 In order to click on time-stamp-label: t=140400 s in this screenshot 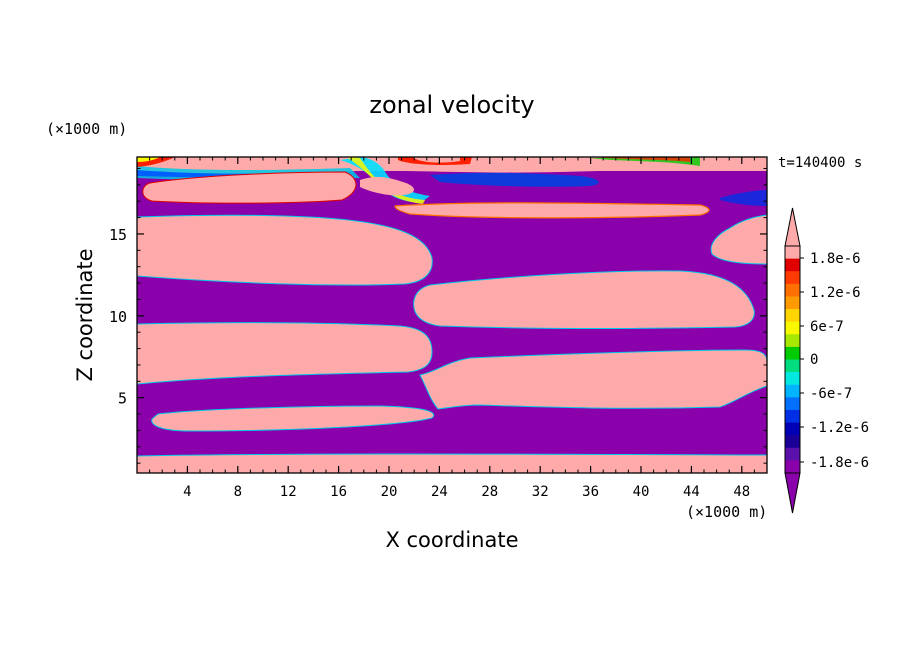, I will do `click(820, 163)`.